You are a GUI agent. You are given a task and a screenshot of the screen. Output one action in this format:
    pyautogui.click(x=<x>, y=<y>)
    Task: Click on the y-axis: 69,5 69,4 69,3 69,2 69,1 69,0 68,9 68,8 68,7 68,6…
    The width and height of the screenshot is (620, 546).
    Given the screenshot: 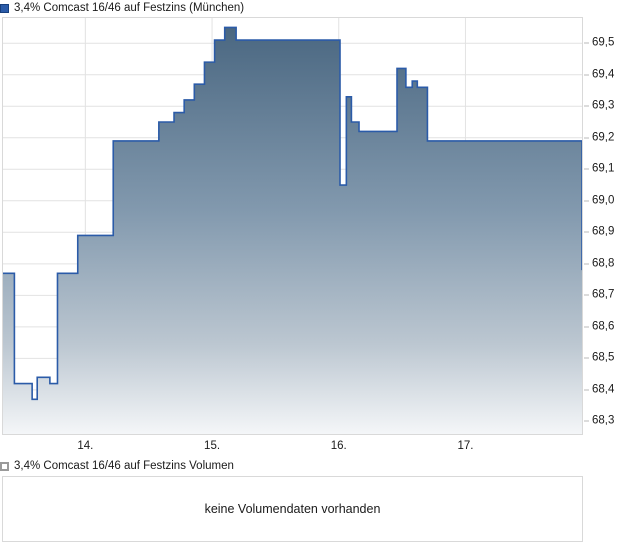 What is the action you would take?
    pyautogui.click(x=602, y=226)
    